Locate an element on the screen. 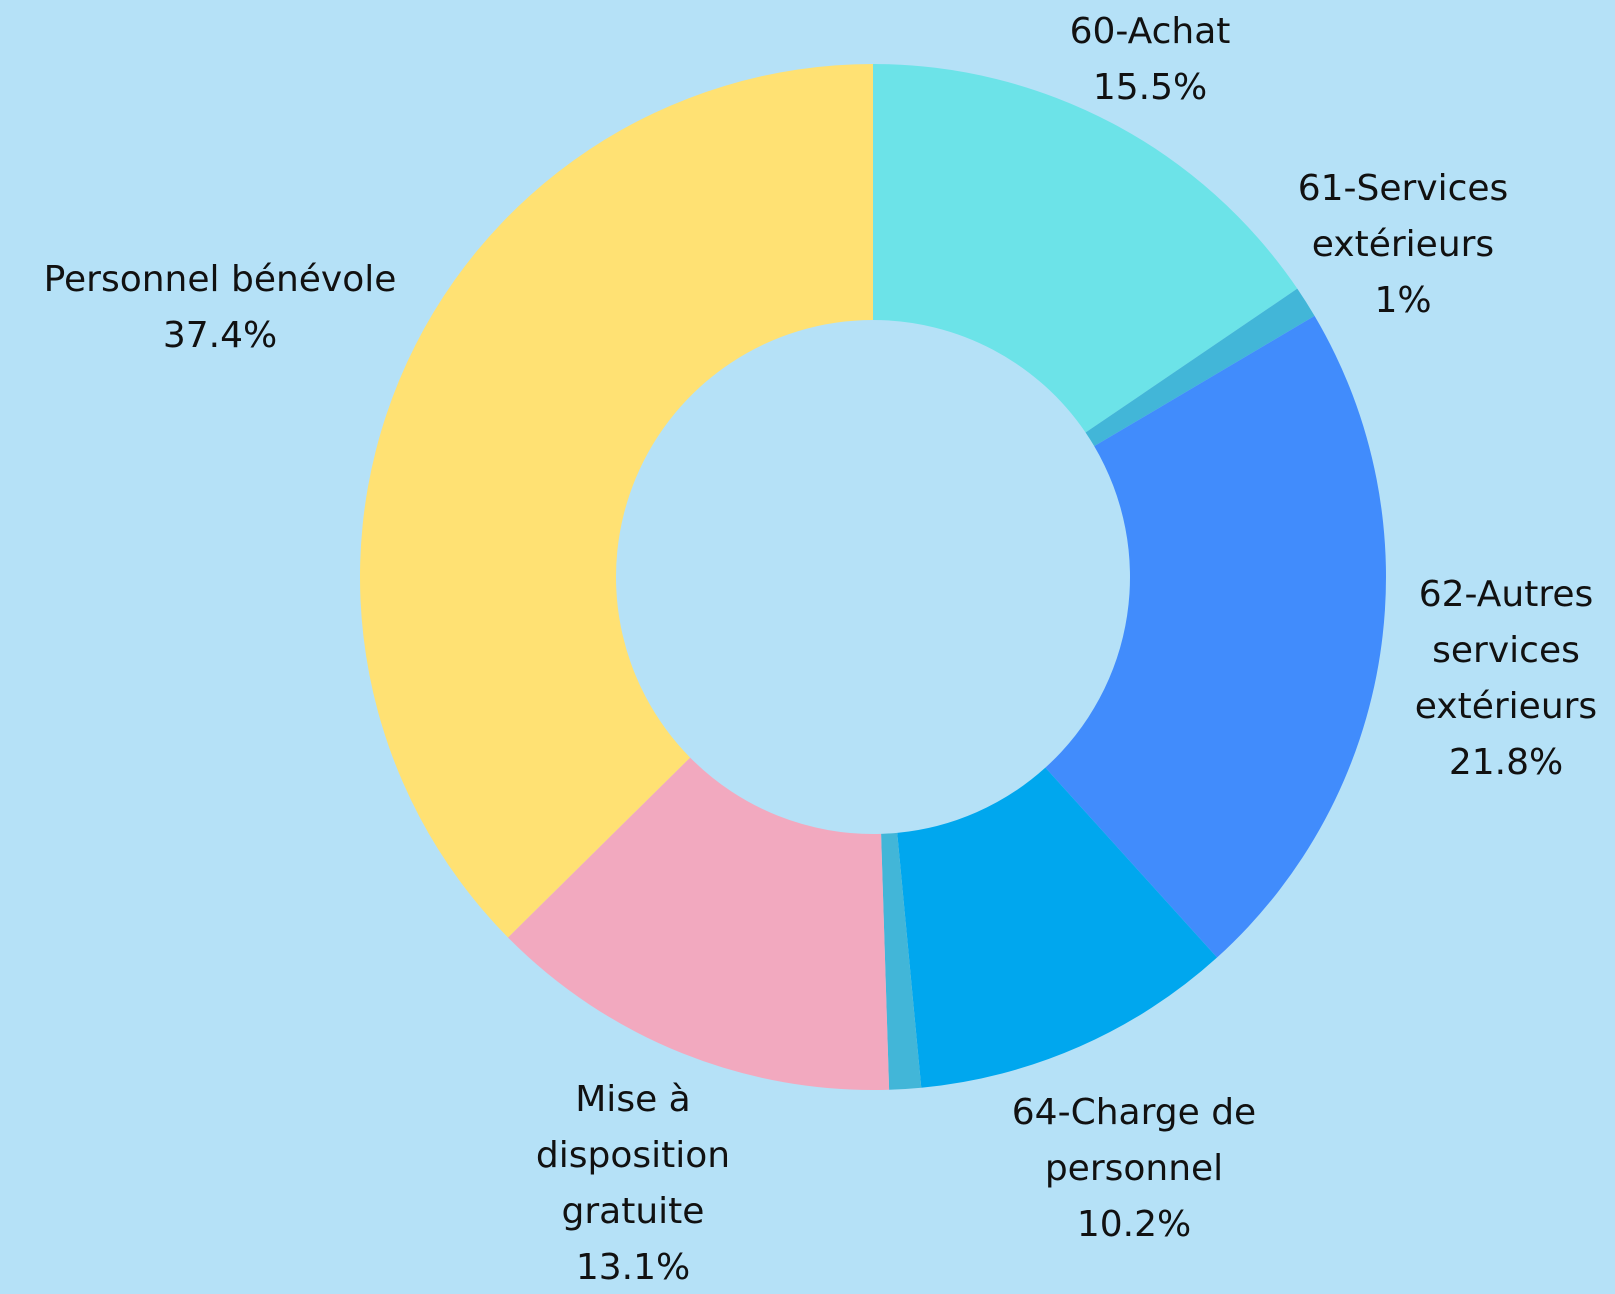 The height and width of the screenshot is (1294, 1615). slice-label-percent: 1% is located at coordinates (1402, 300).